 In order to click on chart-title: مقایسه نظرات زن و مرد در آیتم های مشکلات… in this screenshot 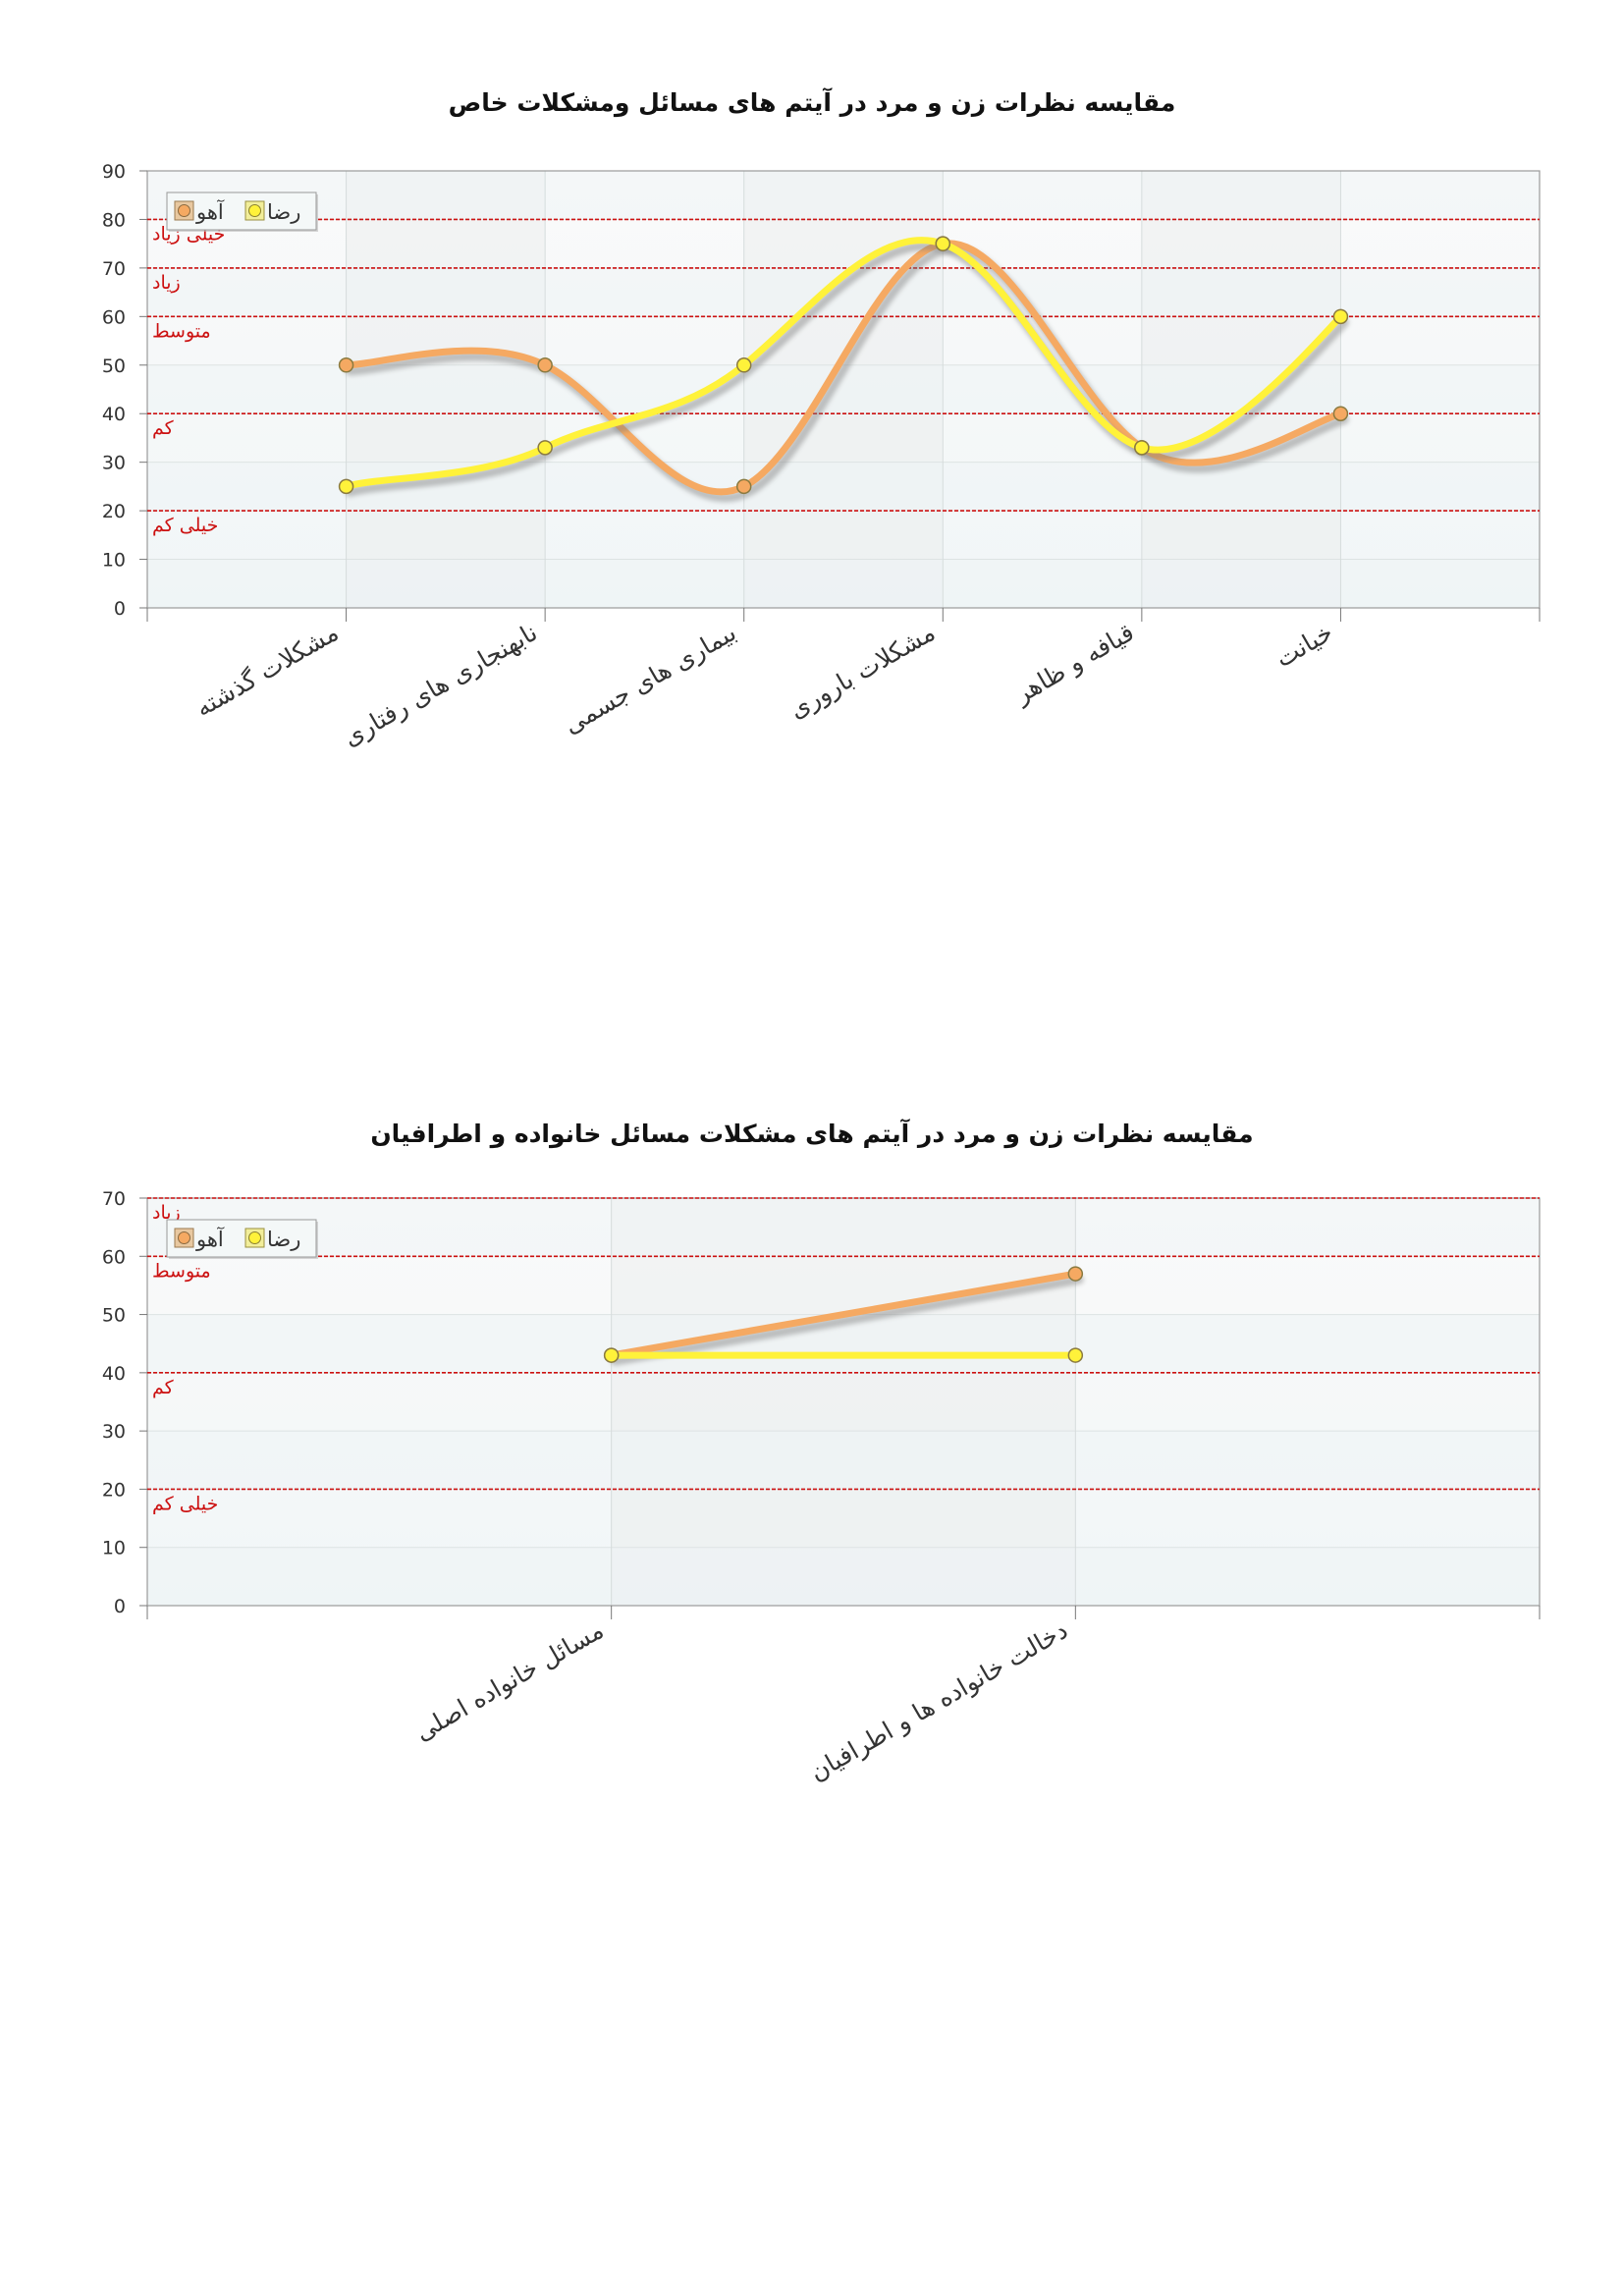, I will do `click(812, 1134)`.